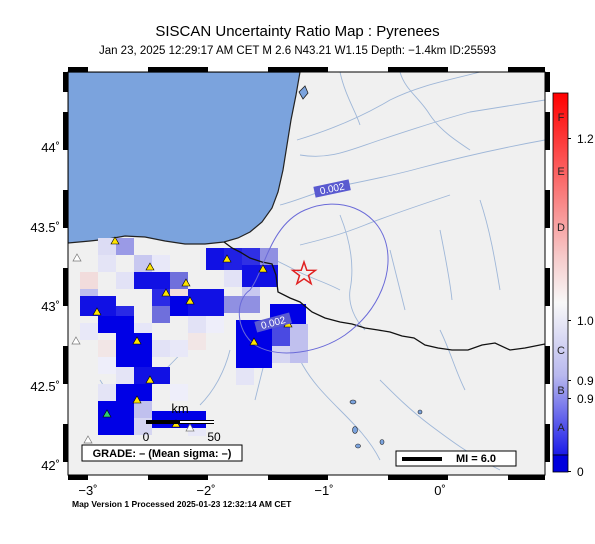 The height and width of the screenshot is (544, 595). I want to click on colorbar-letter: E, so click(560, 172).